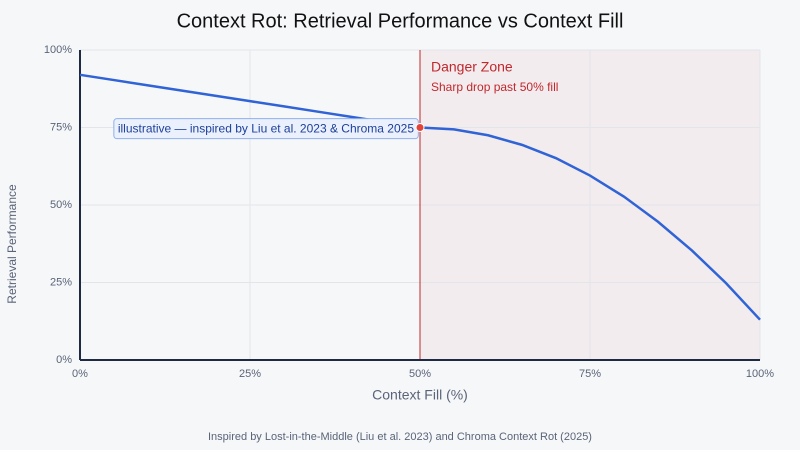 This screenshot has height=450, width=800. What do you see at coordinates (64, 360) in the screenshot?
I see `y-tick-label: 0%` at bounding box center [64, 360].